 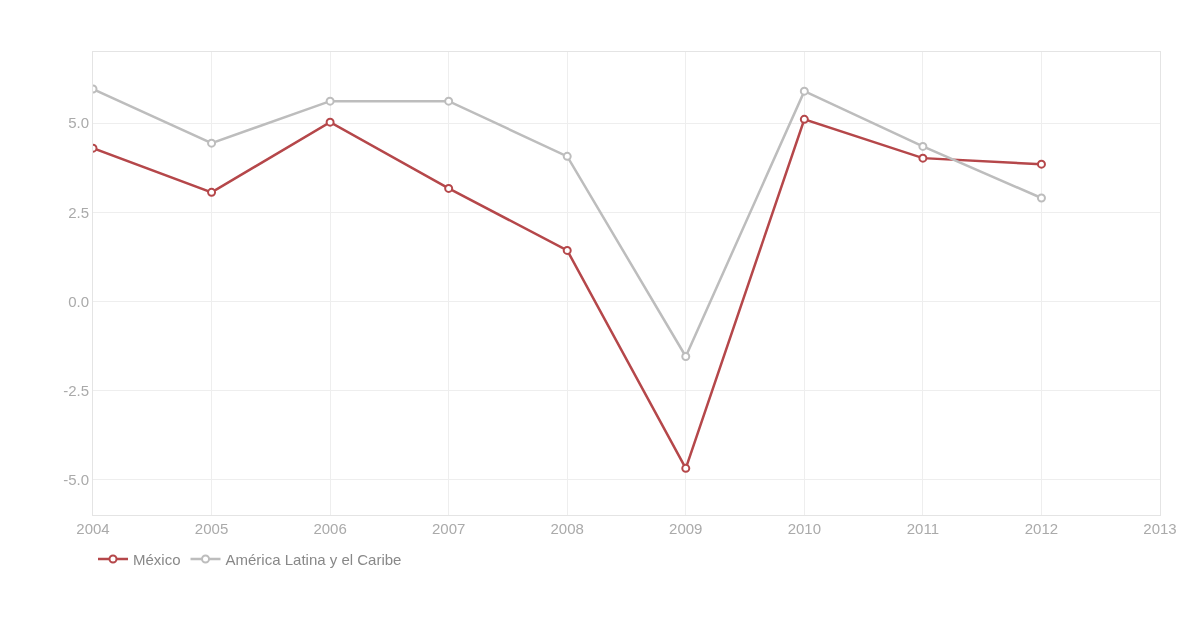 What do you see at coordinates (330, 528) in the screenshot?
I see `x-tick-label: 2006` at bounding box center [330, 528].